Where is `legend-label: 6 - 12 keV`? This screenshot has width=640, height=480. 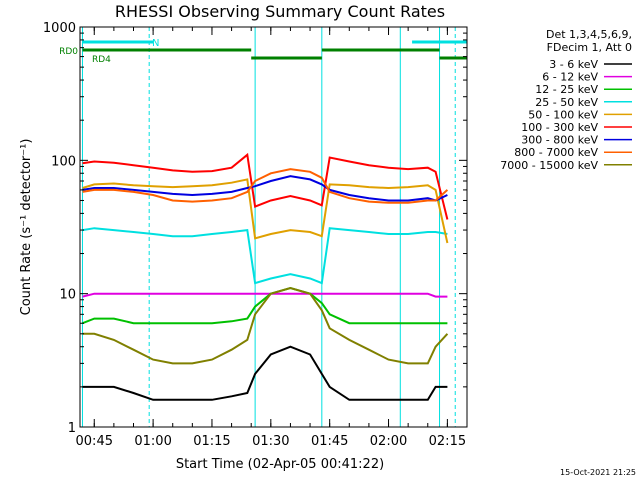
legend-label: 6 - 12 keV is located at coordinates (570, 77).